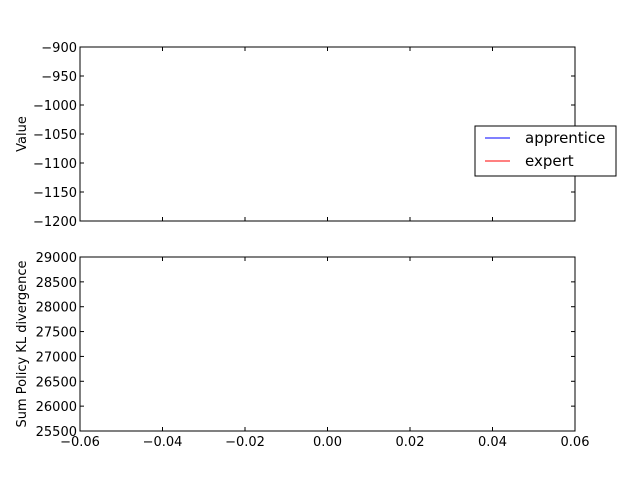 This screenshot has height=480, width=640. I want to click on bottom-xtick-label: −0.06, so click(80, 442).